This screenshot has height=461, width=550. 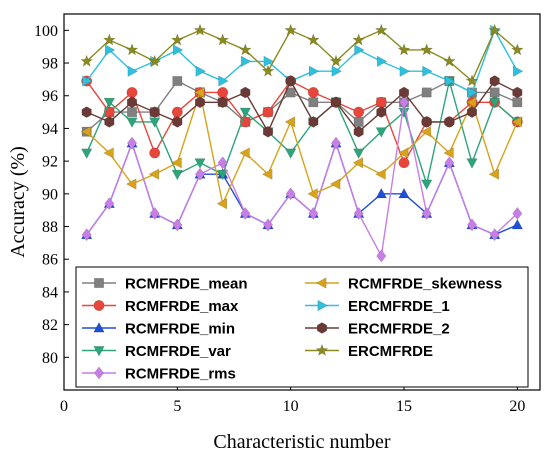 What do you see at coordinates (50, 162) in the screenshot?
I see `y-tick-label: 92` at bounding box center [50, 162].